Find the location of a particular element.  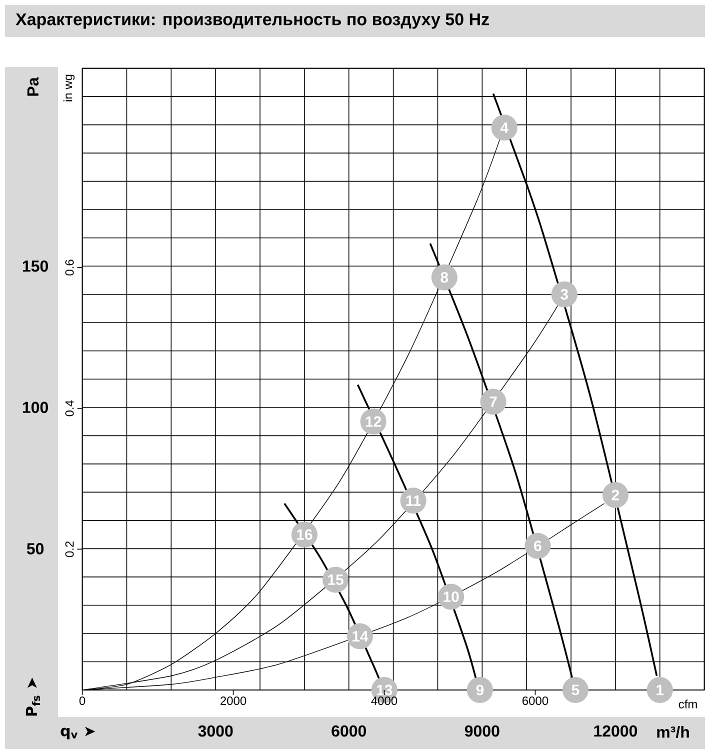

x-tick-label: 3000 is located at coordinates (215, 731).